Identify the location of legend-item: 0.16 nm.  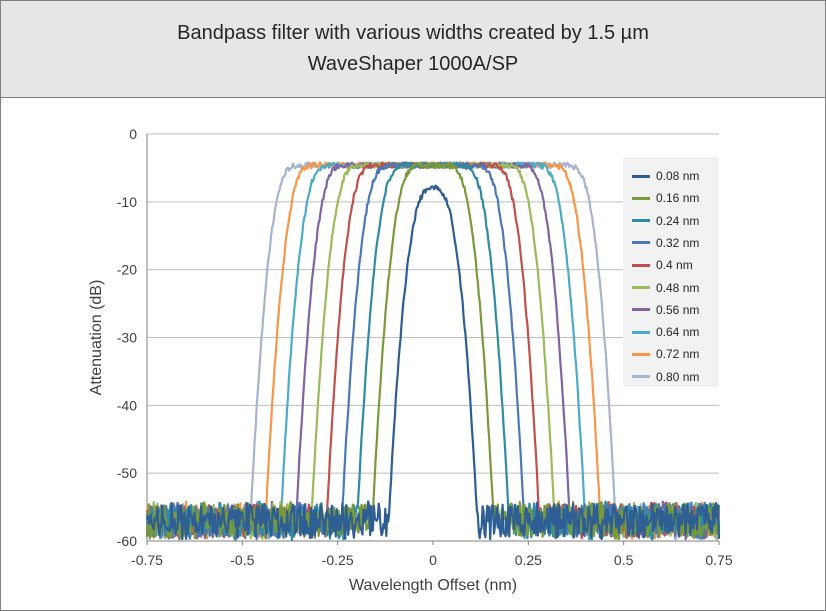
(665, 198).